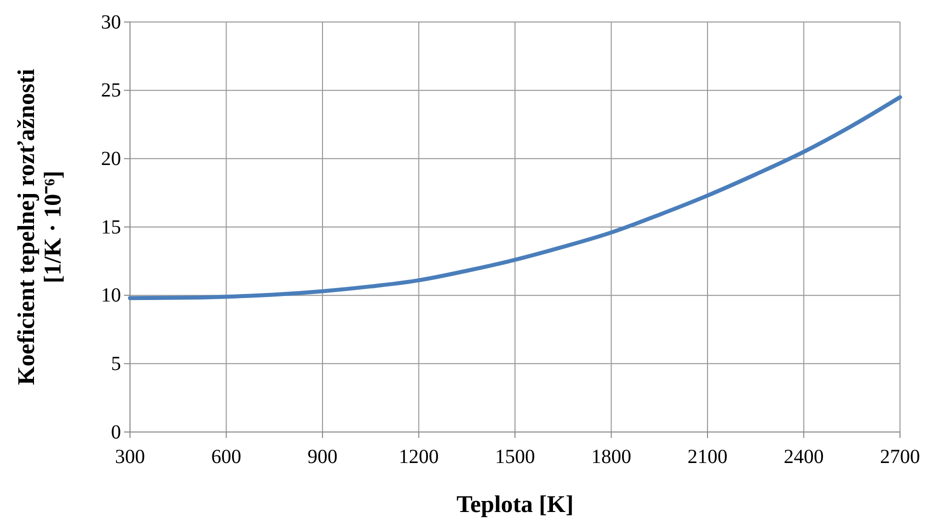 The width and height of the screenshot is (930, 519). Describe the element at coordinates (323, 457) in the screenshot. I see `x-tick-label: 900` at that location.